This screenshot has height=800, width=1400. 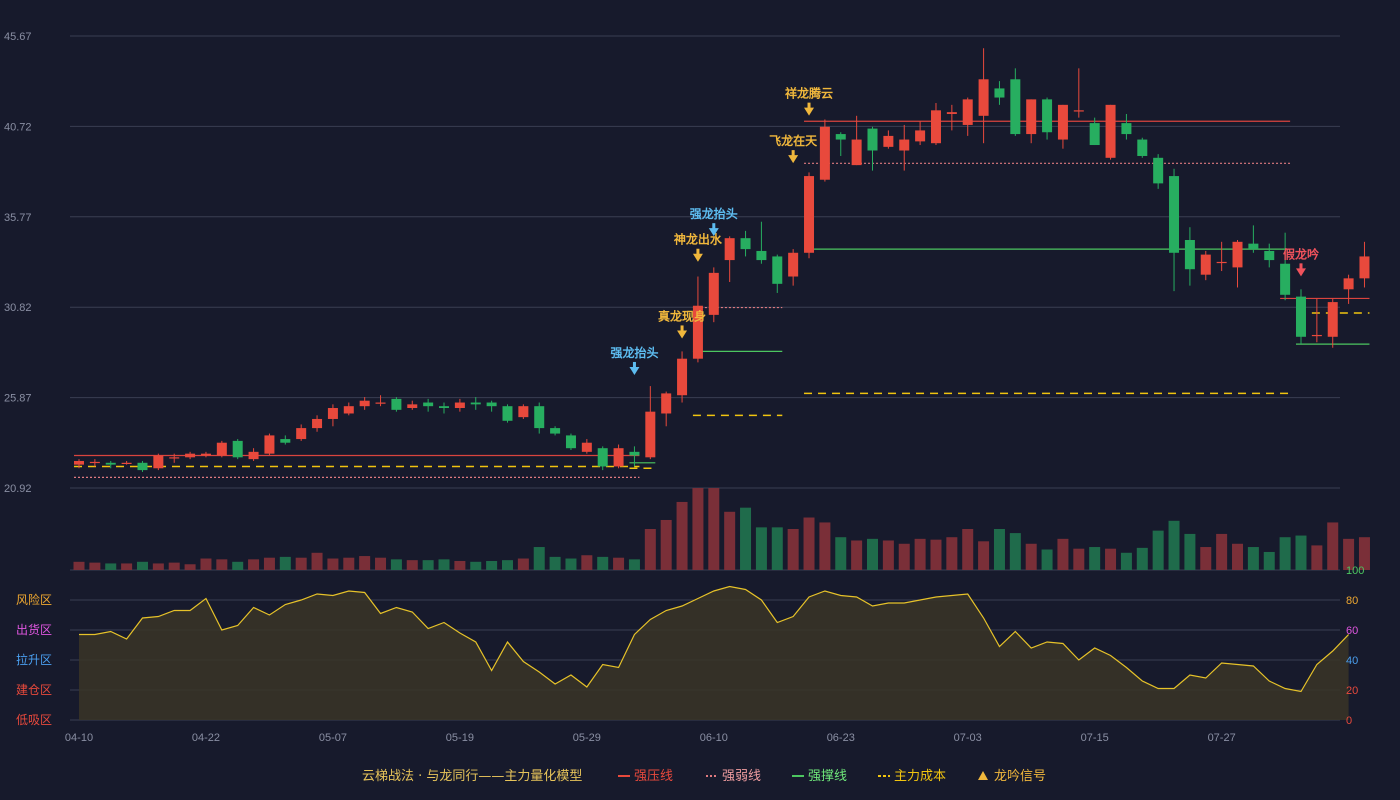 What do you see at coordinates (18, 218) in the screenshot?
I see `price-tick-label: 35.77` at bounding box center [18, 218].